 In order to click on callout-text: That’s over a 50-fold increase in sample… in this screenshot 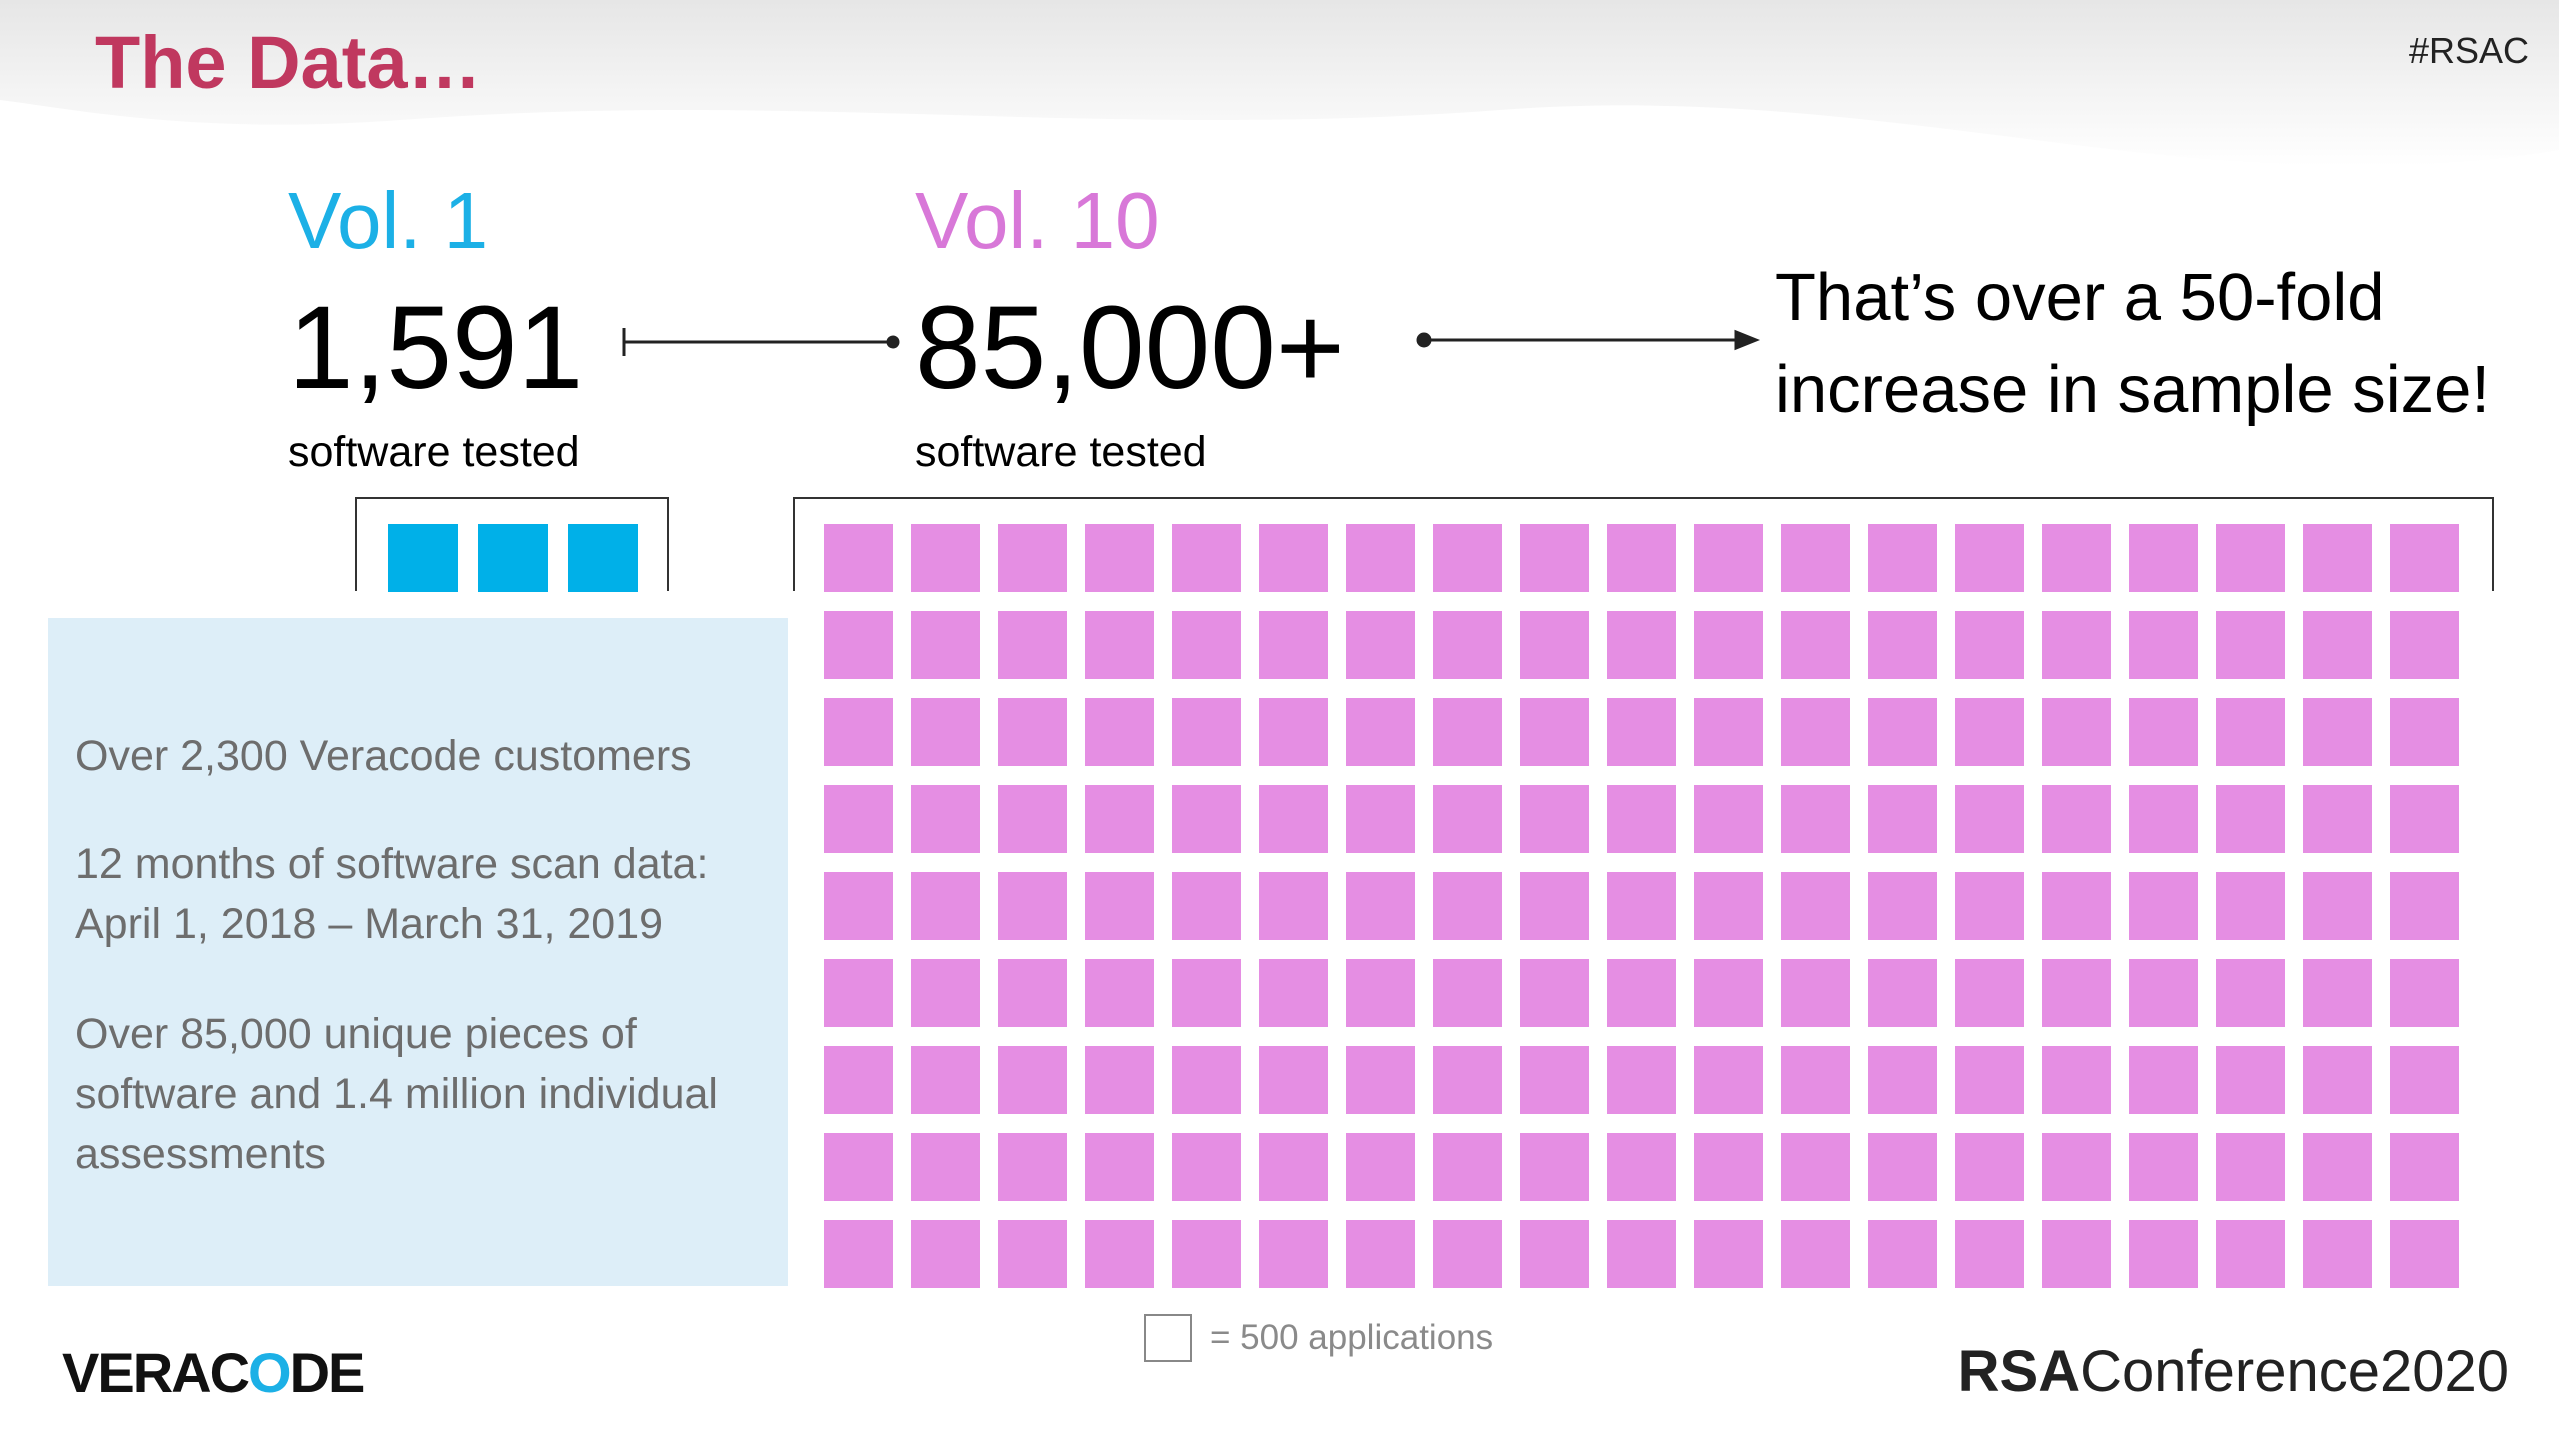, I will do `click(2132, 344)`.